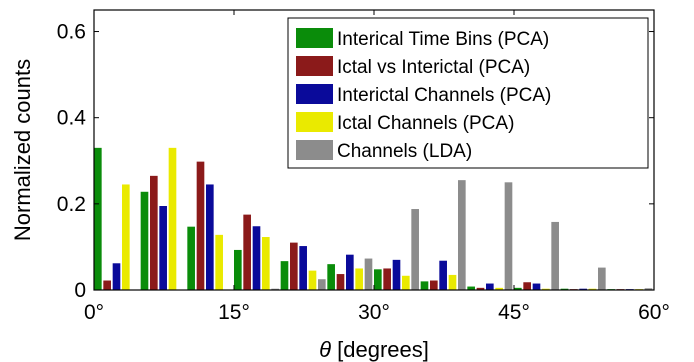  What do you see at coordinates (425, 123) in the screenshot?
I see `legend-label: Ictal Channels (PCA)` at bounding box center [425, 123].